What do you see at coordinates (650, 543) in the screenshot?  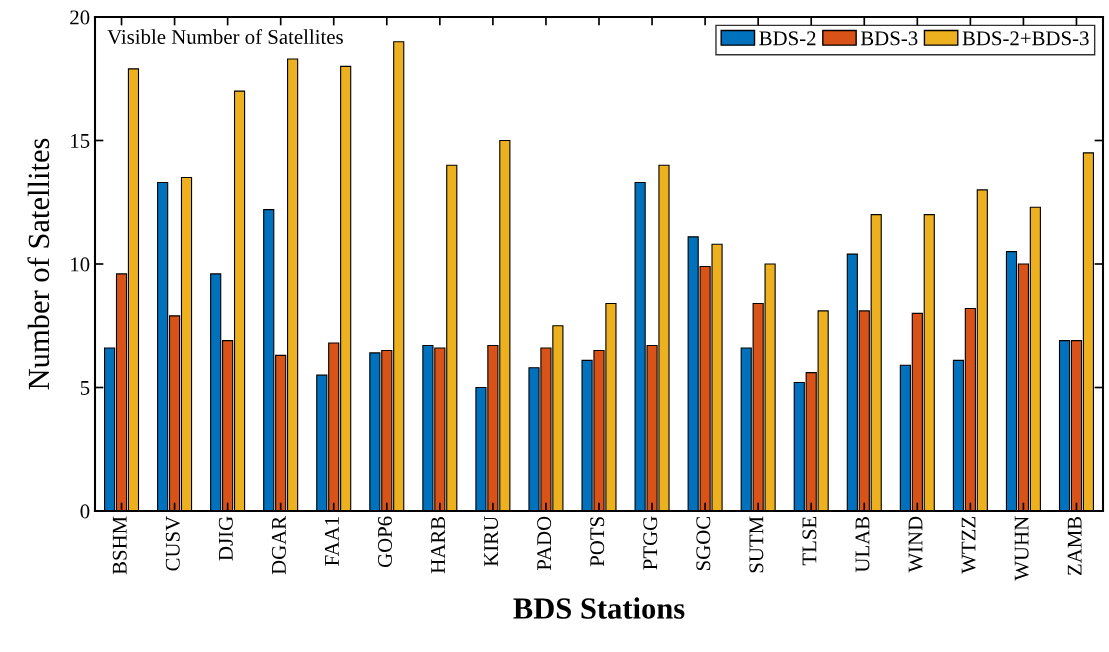 I see `x-tick-label: PTGG` at bounding box center [650, 543].